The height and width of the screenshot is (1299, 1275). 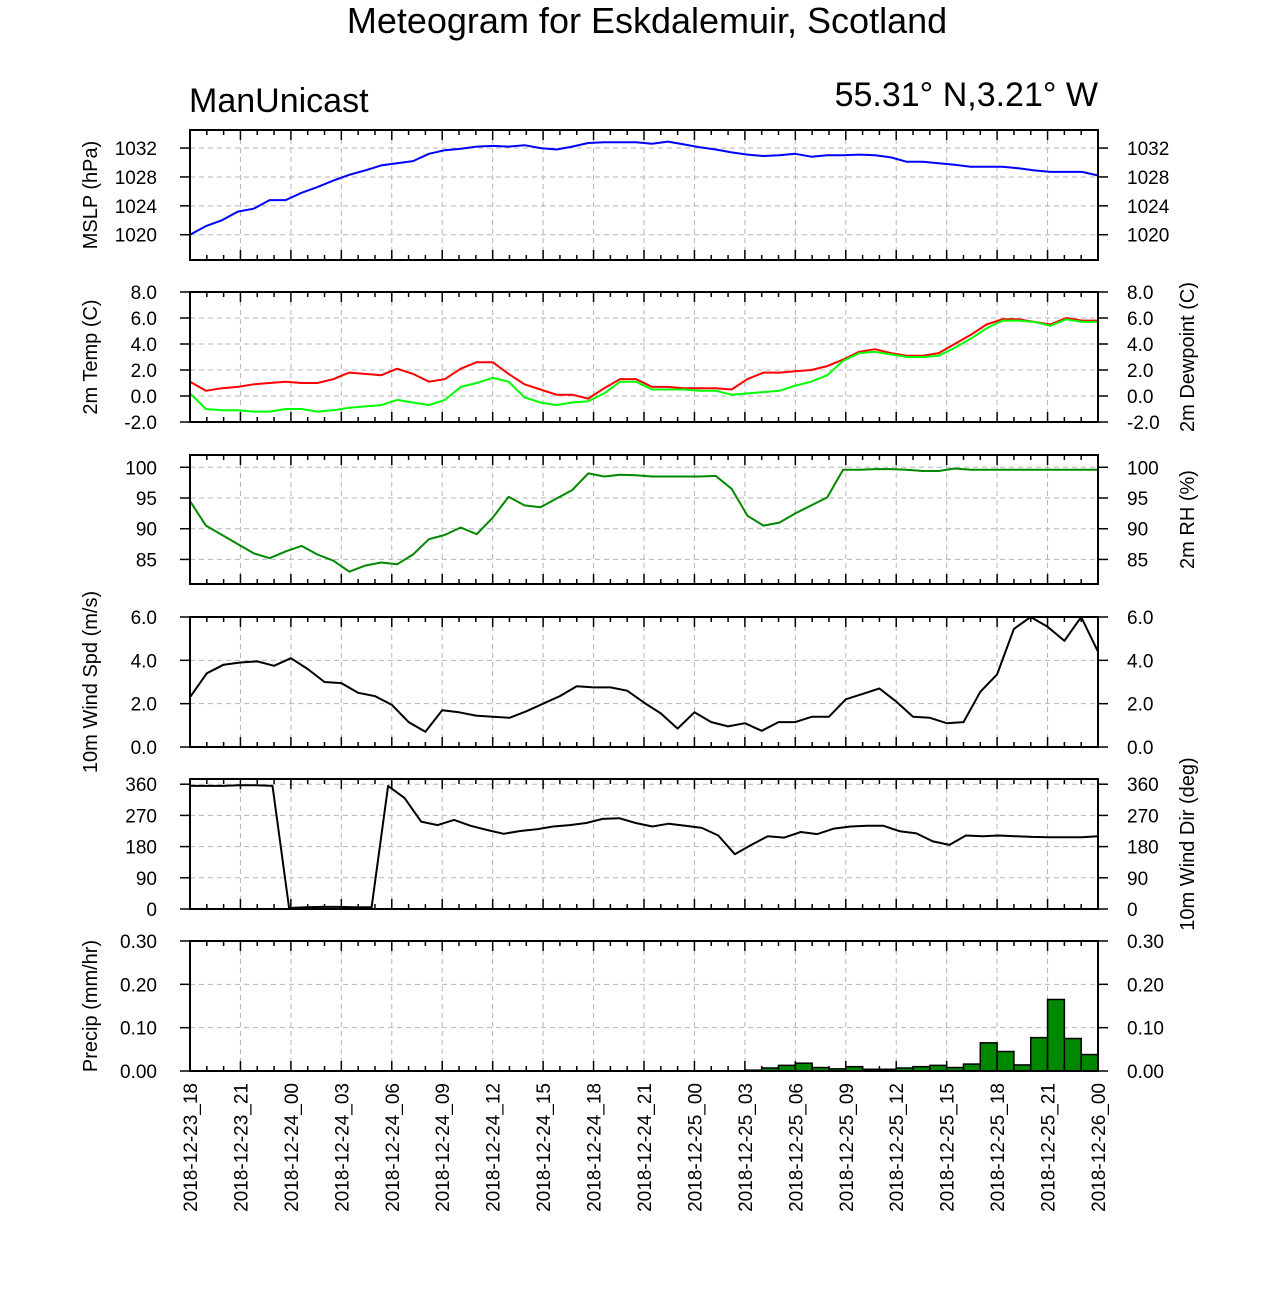 I want to click on y-axis-label-left: 2m Temp (C), so click(x=91, y=356).